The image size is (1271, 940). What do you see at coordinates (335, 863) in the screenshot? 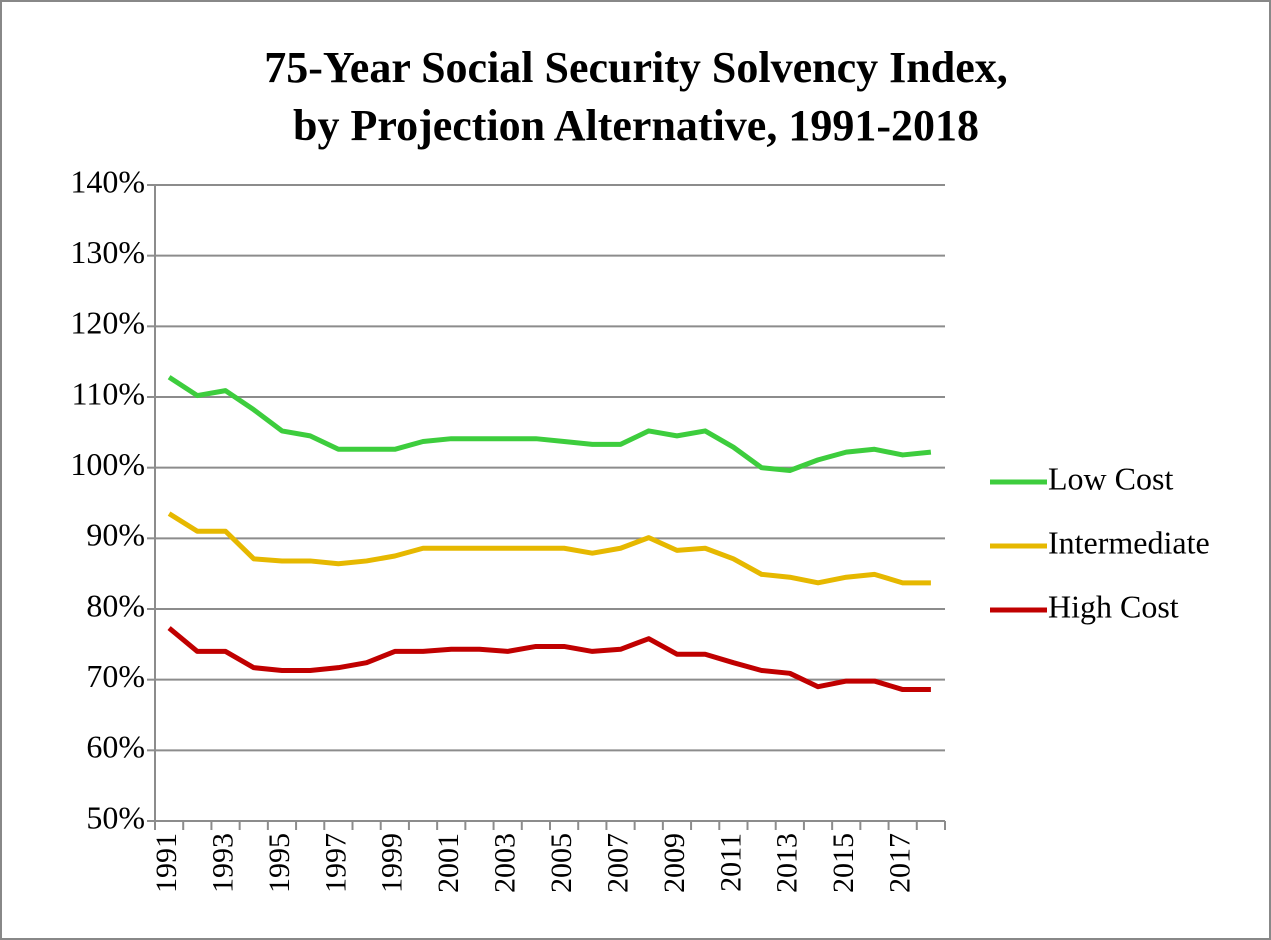
I see `x-tick-label: 1997` at bounding box center [335, 863].